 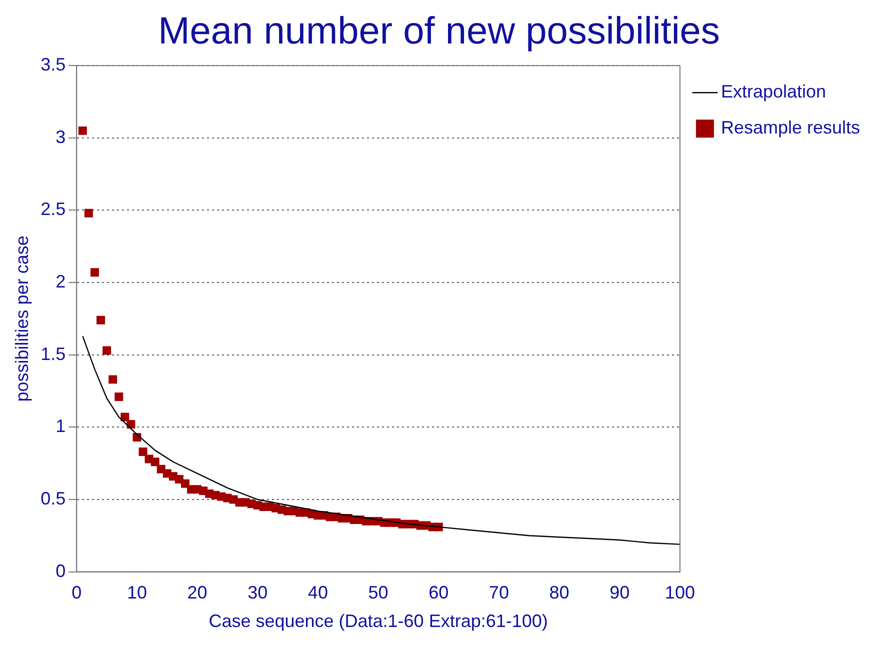 What do you see at coordinates (439, 31) in the screenshot?
I see `chart-title: Mean number of new possibilities` at bounding box center [439, 31].